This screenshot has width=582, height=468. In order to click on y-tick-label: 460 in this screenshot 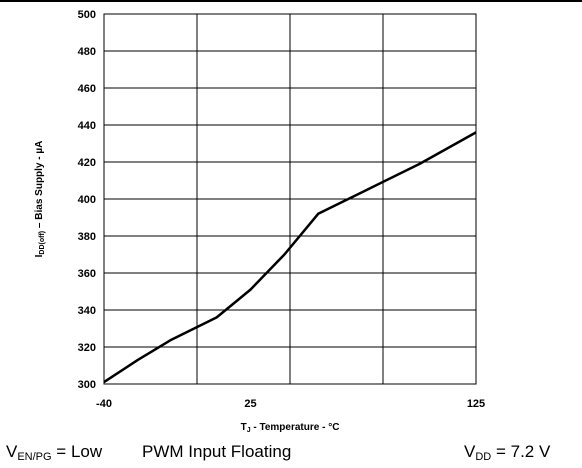, I will do `click(87, 89)`.